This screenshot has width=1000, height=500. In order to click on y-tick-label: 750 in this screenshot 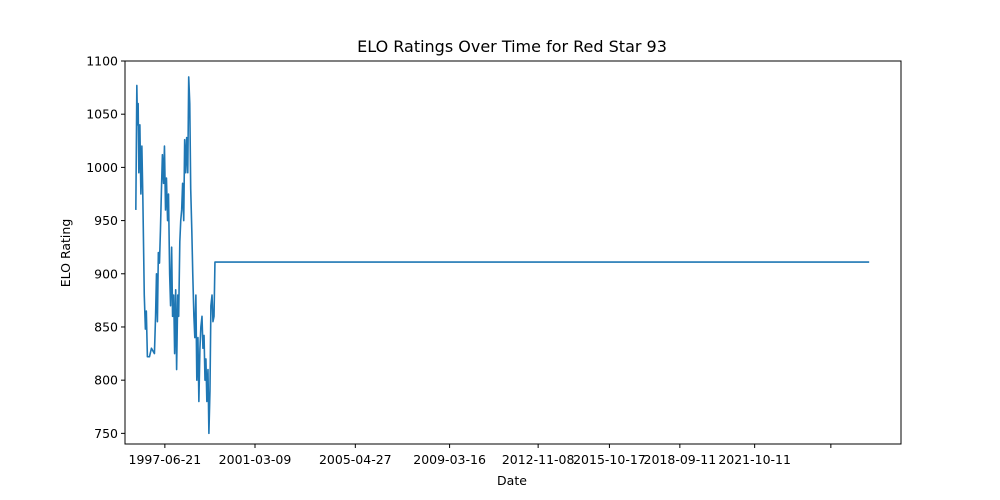, I will do `click(106, 433)`.